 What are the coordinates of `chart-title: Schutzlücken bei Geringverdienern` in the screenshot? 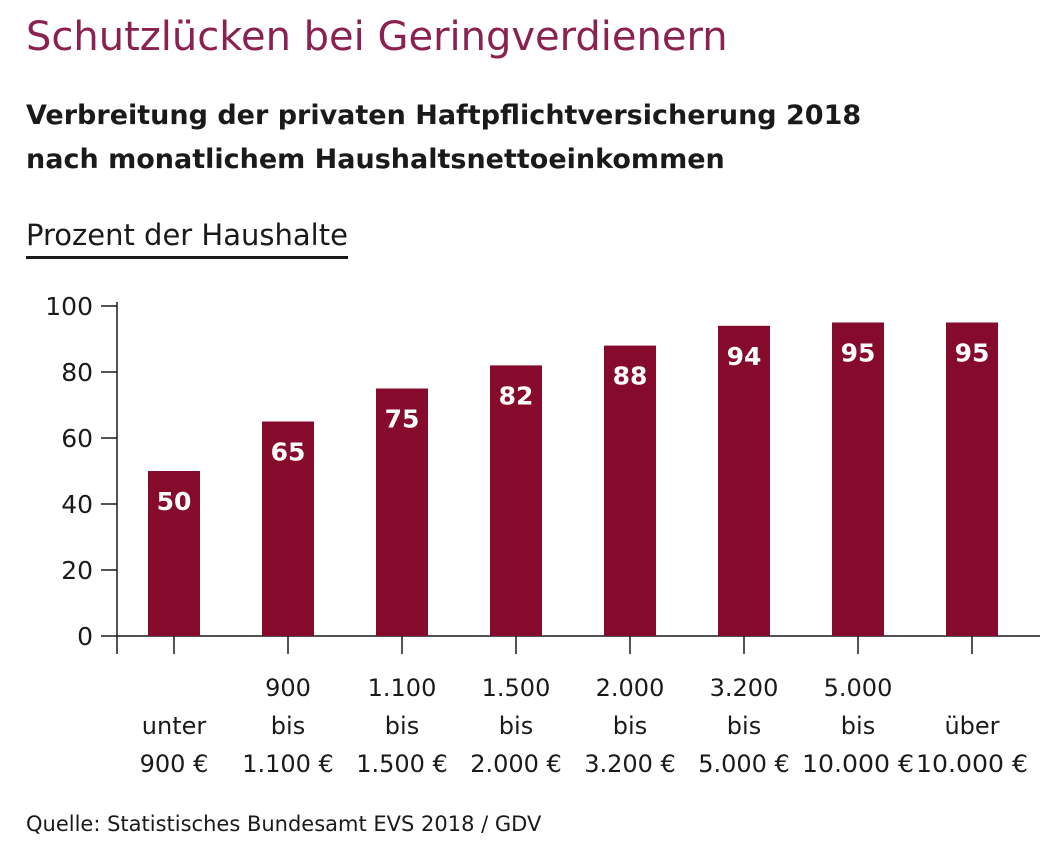 It's located at (377, 37).